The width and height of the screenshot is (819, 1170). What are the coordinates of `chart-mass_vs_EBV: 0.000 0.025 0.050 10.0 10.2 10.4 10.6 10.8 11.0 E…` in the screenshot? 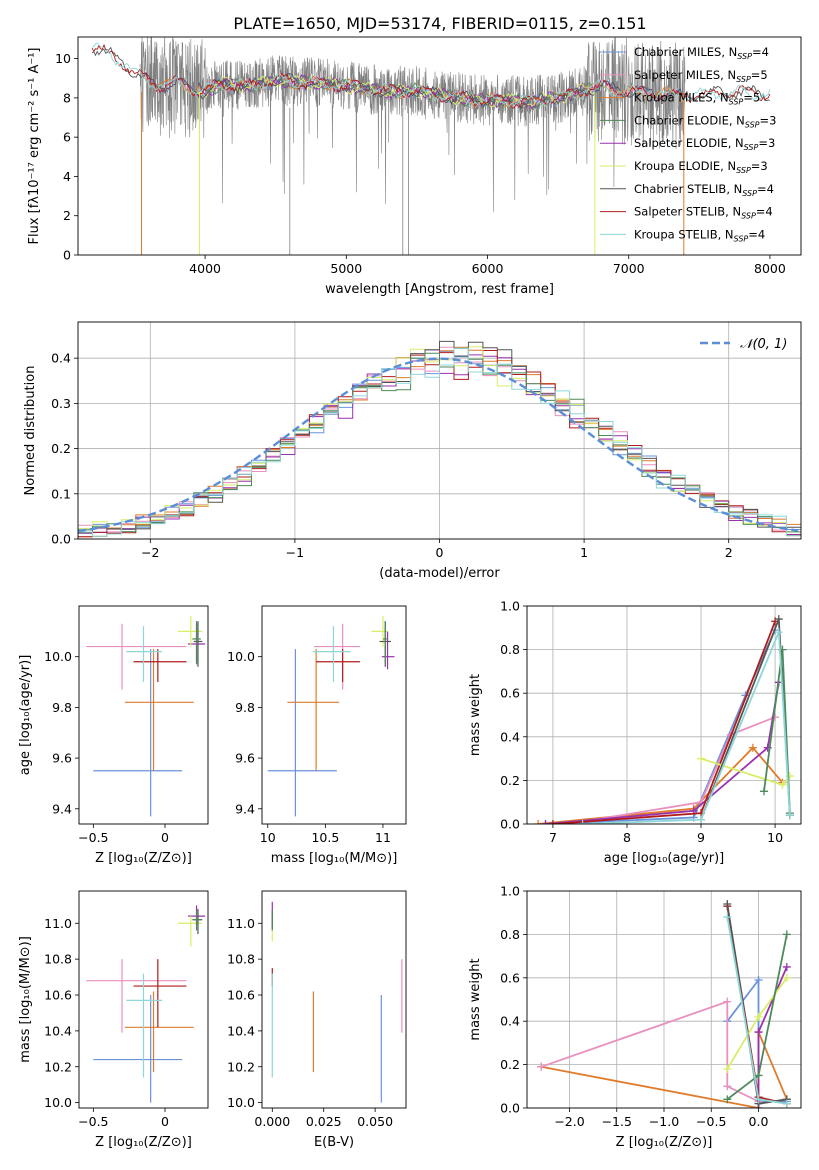 It's located at (317, 1020).